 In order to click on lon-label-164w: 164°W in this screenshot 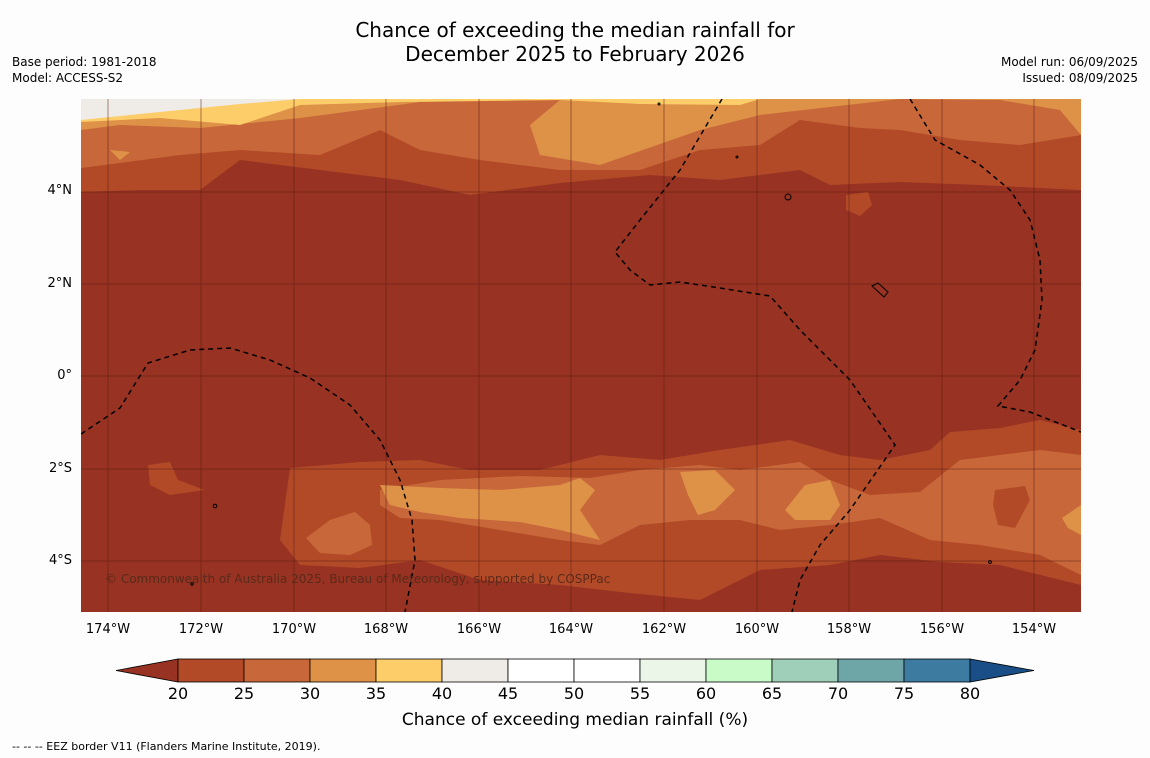, I will do `click(571, 629)`.